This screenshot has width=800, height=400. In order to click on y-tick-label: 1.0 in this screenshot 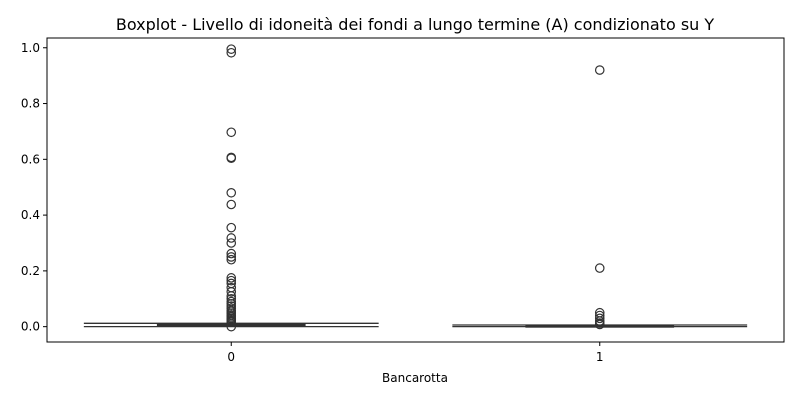, I will do `click(30, 48)`.